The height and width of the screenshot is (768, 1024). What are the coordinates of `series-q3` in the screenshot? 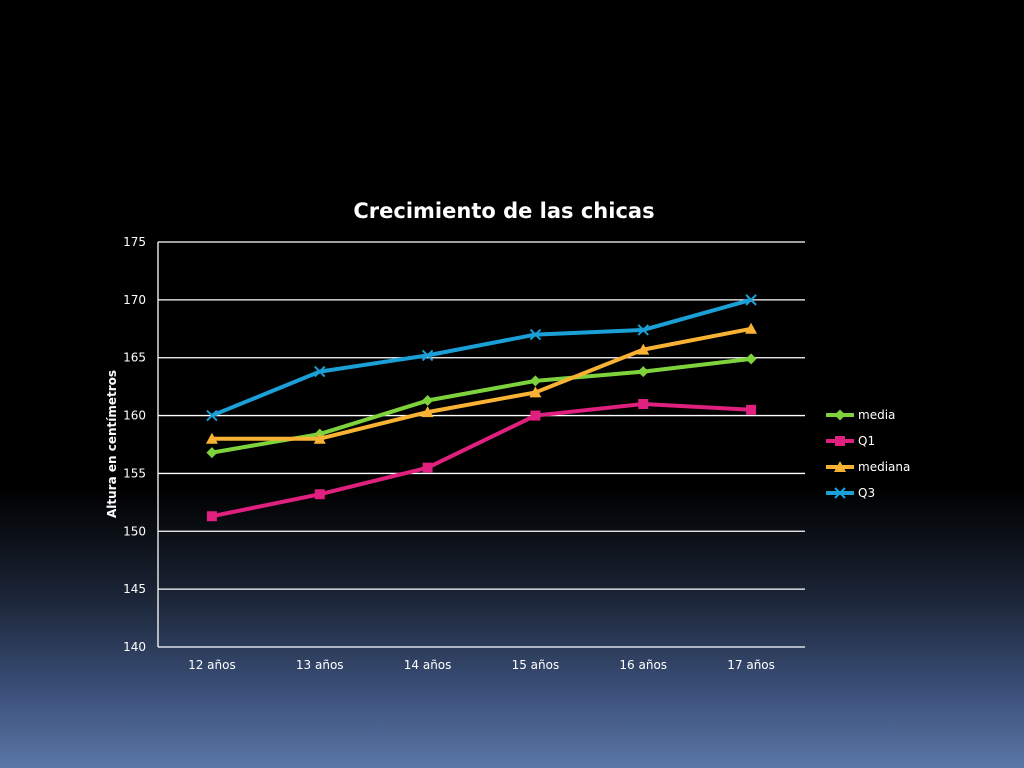 It's located at (481, 358).